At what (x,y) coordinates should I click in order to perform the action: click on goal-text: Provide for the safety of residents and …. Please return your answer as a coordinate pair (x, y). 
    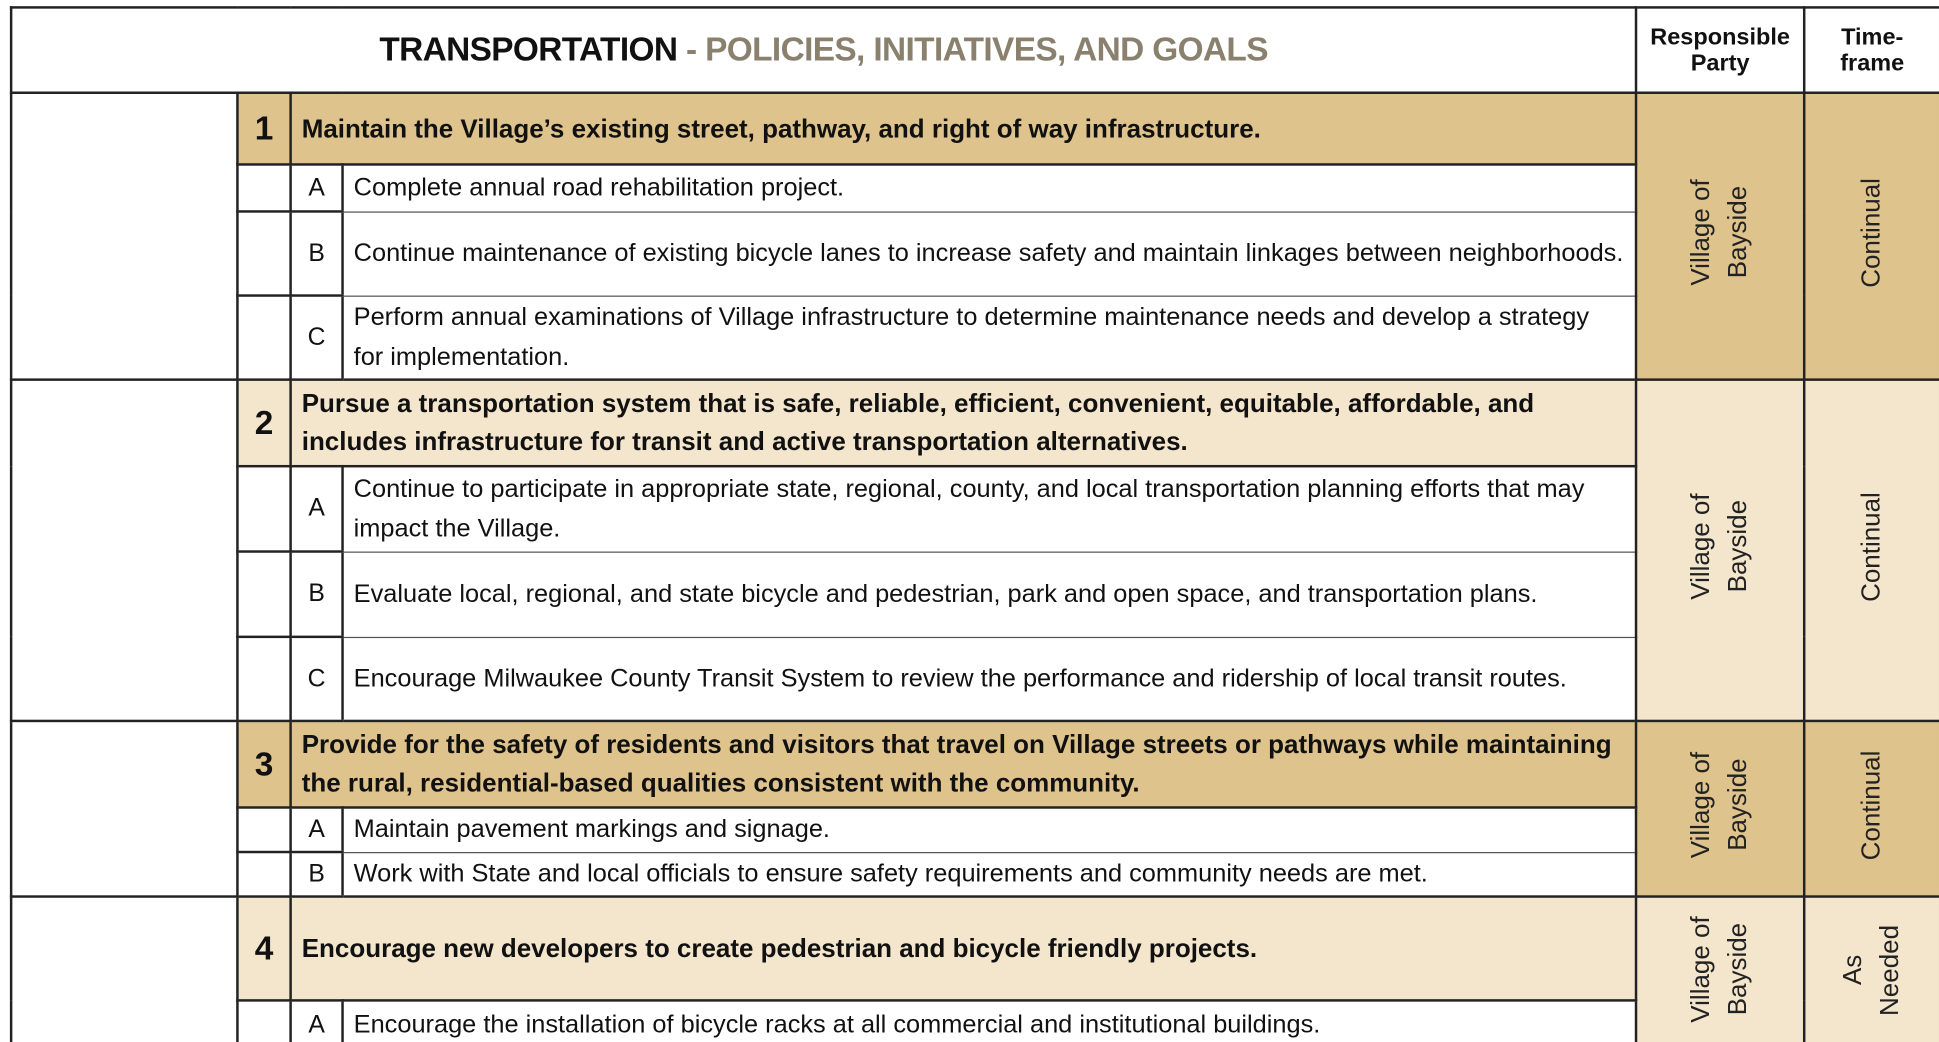
    Looking at the image, I should click on (963, 764).